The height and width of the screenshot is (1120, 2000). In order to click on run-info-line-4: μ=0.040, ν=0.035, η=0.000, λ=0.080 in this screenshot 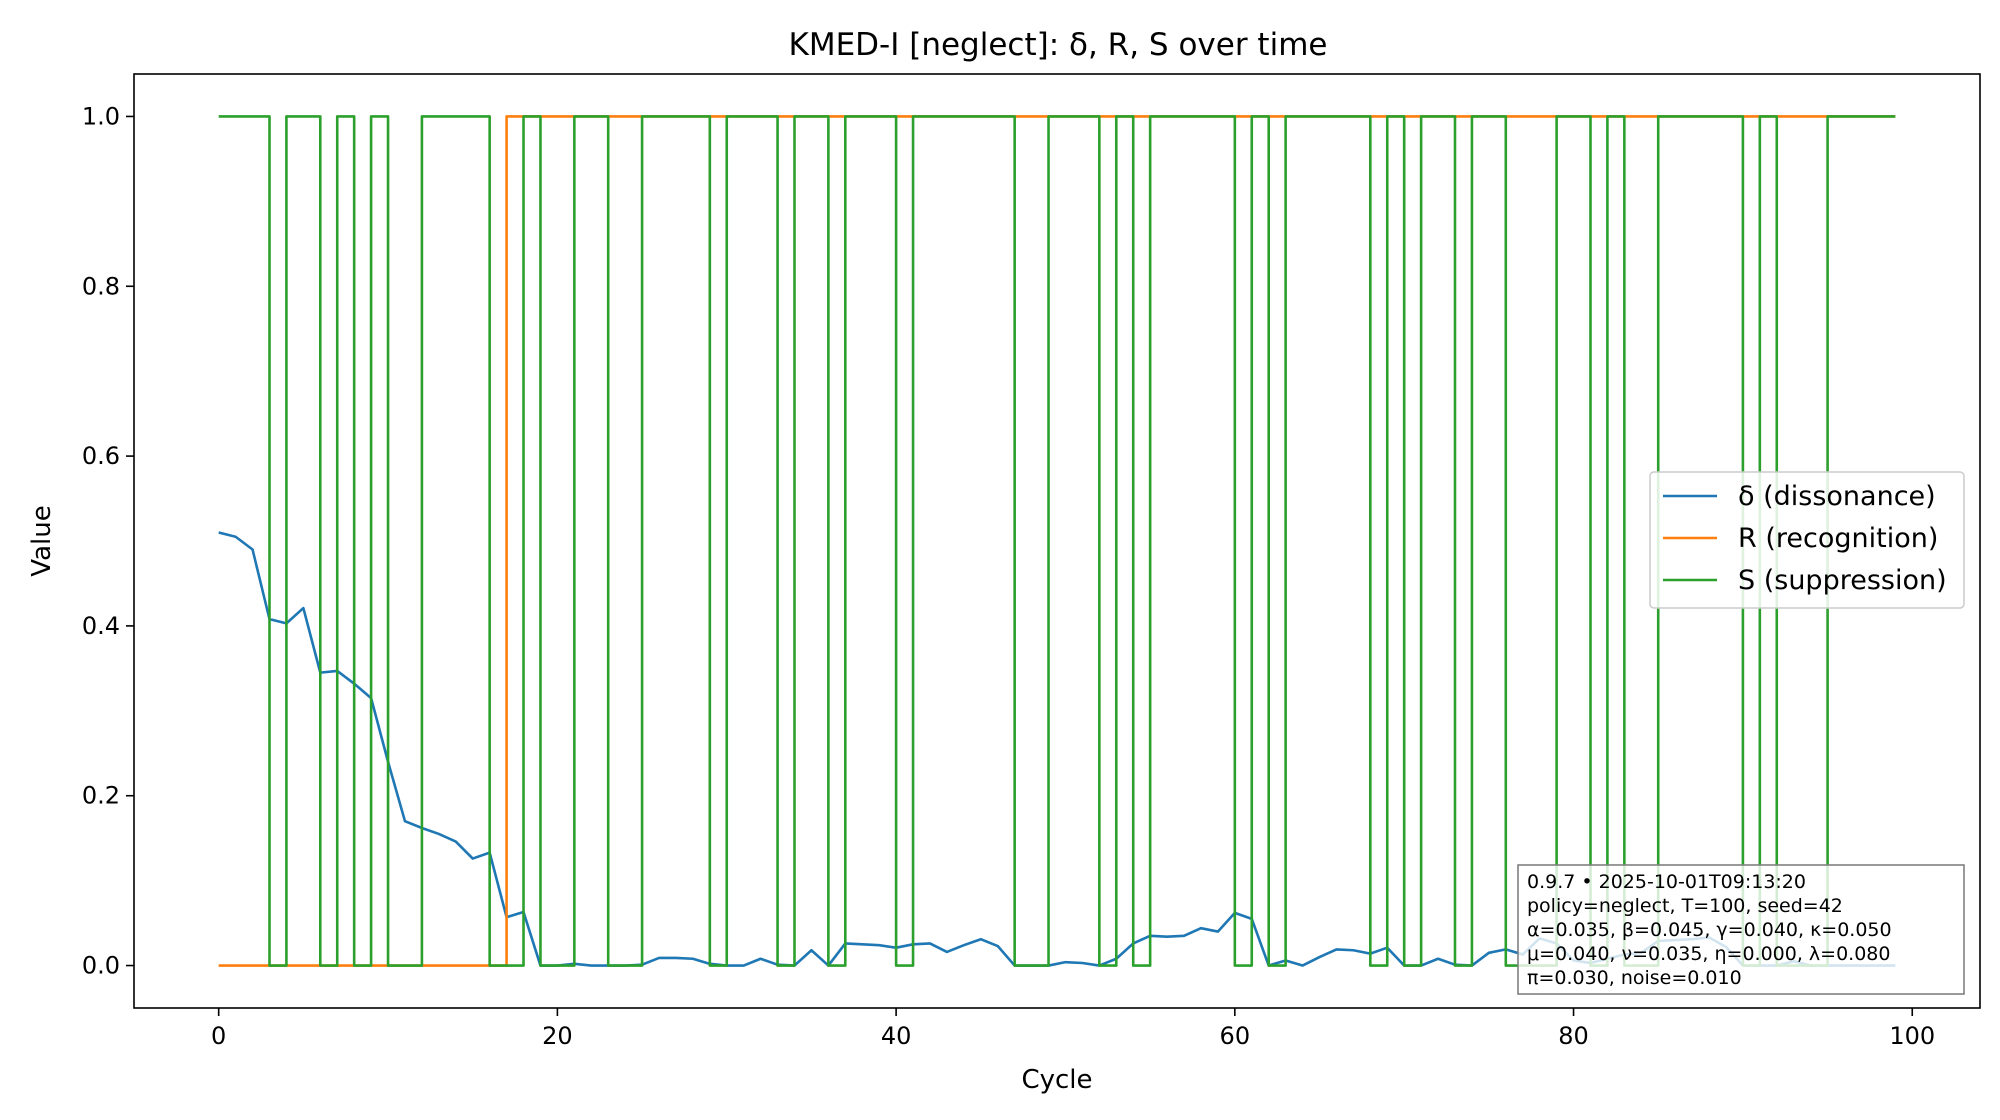, I will do `click(1708, 954)`.